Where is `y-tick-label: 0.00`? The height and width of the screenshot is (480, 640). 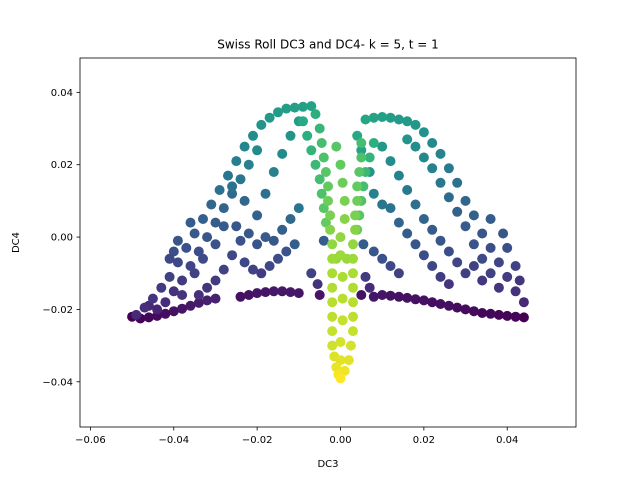
y-tick-label: 0.00 is located at coordinates (62, 238).